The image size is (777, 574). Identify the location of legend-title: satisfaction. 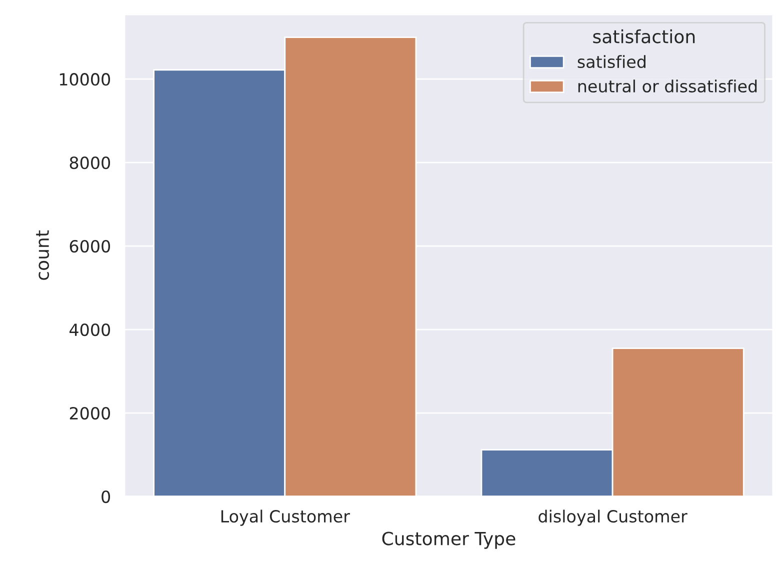
(644, 36).